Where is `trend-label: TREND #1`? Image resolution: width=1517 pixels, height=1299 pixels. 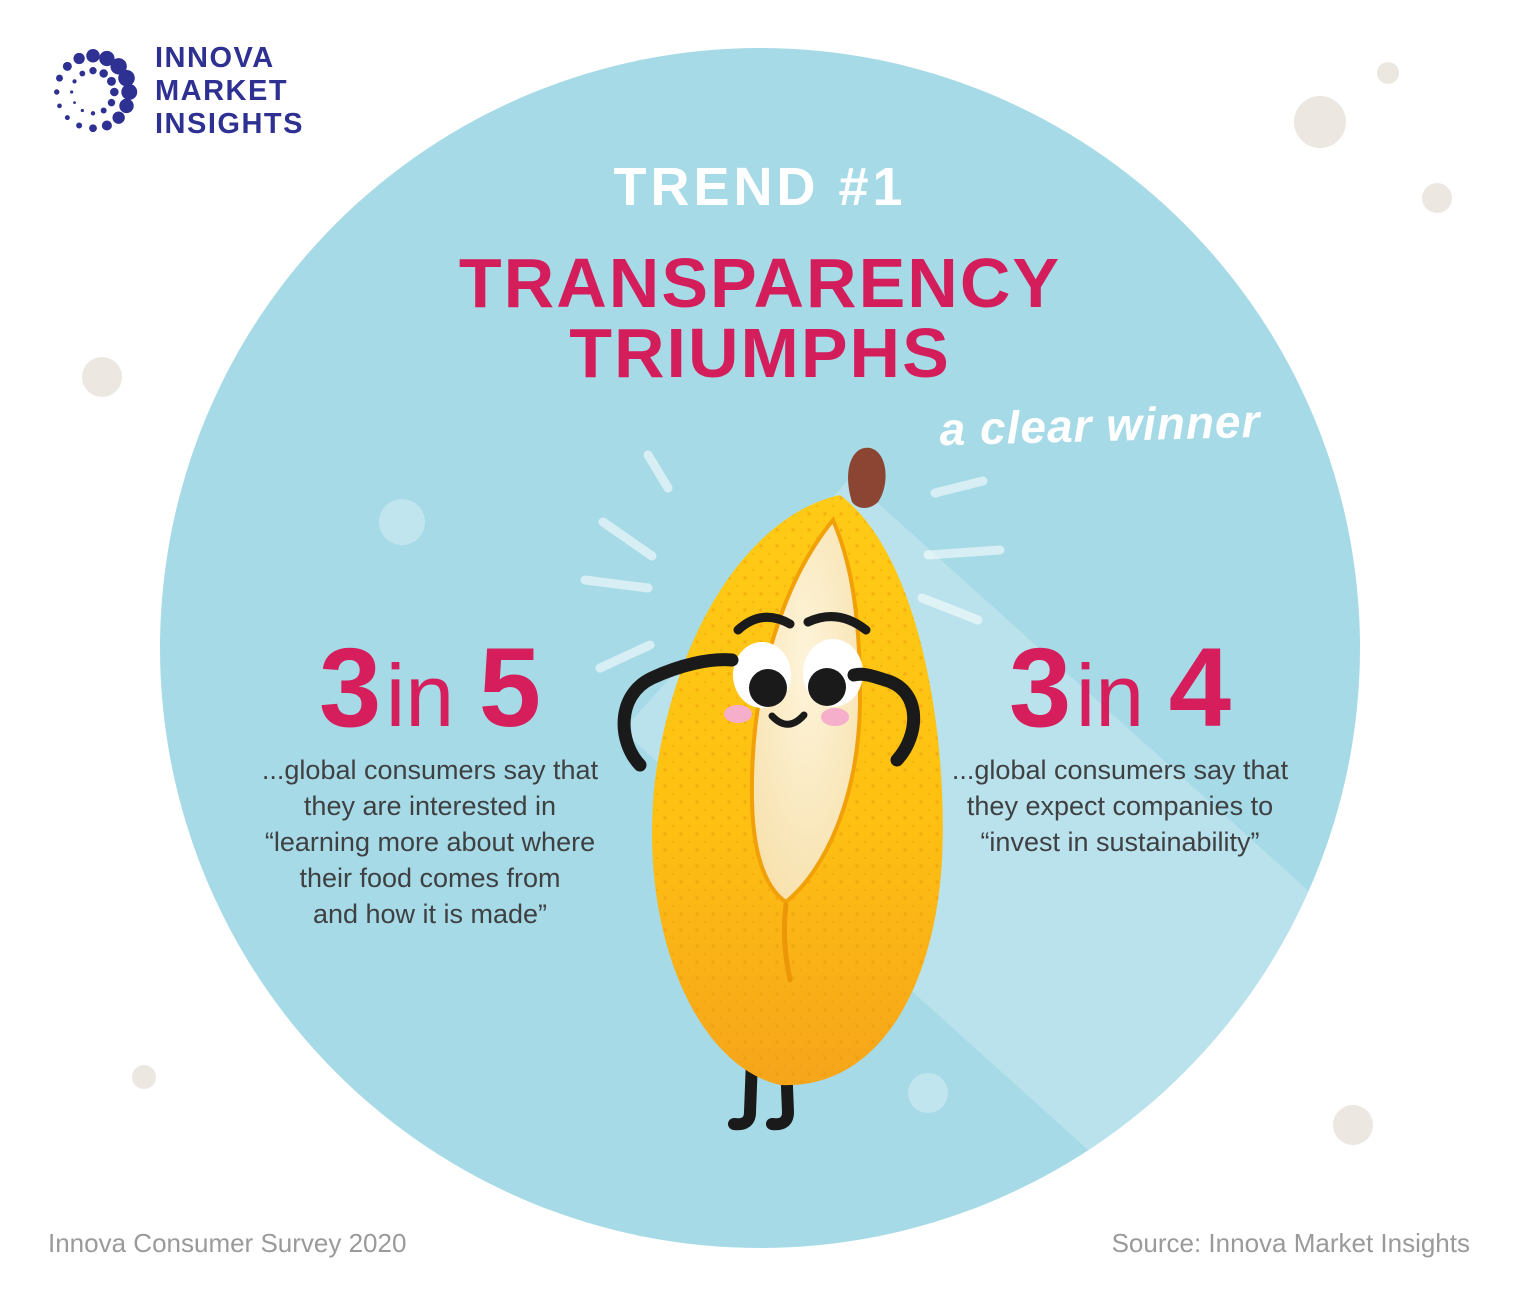
trend-label: TREND #1 is located at coordinates (760, 187).